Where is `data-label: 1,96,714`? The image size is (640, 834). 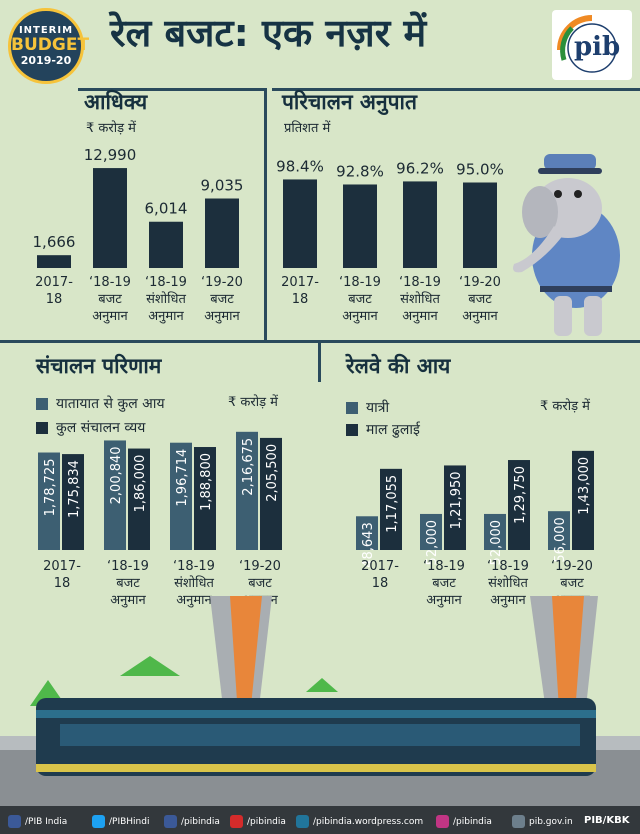
data-label: 1,96,714 is located at coordinates (182, 478).